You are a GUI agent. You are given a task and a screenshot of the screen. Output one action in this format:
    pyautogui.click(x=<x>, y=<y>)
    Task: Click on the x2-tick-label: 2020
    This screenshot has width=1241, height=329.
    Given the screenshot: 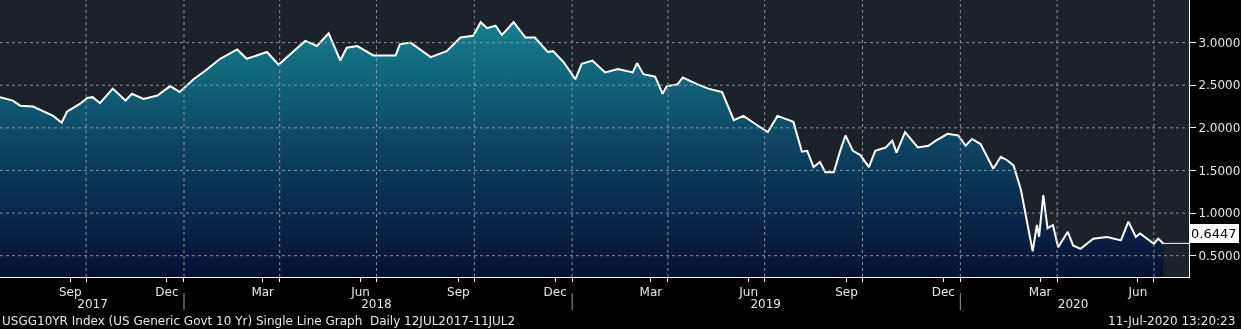 What is the action you would take?
    pyautogui.click(x=1073, y=304)
    